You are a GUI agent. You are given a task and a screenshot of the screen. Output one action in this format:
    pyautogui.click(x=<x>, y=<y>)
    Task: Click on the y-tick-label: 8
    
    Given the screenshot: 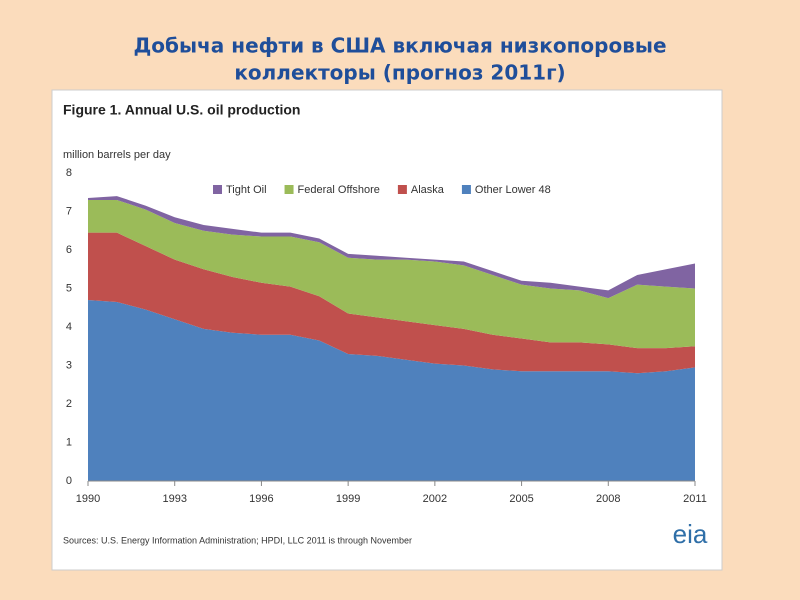 What is the action you would take?
    pyautogui.click(x=69, y=173)
    